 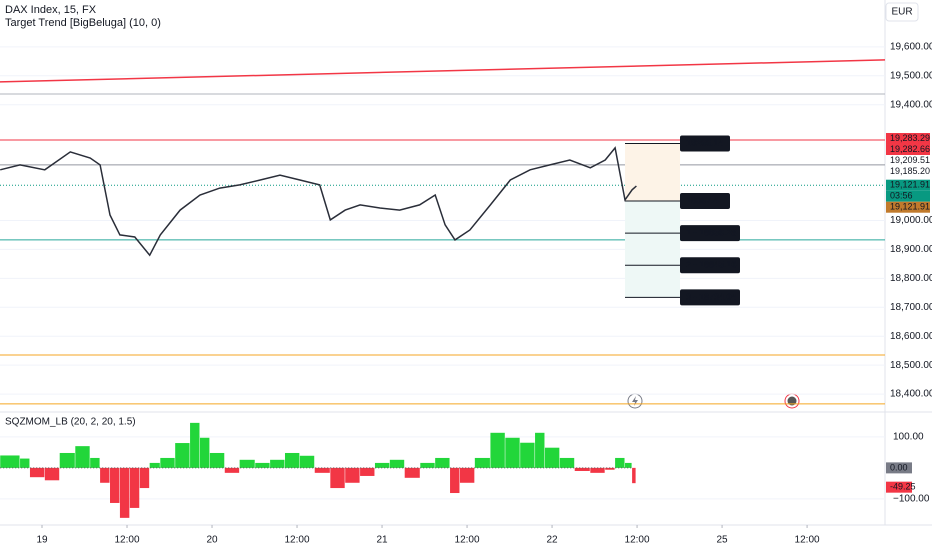 I want to click on y-tick-label: 18,800.00, so click(x=911, y=278).